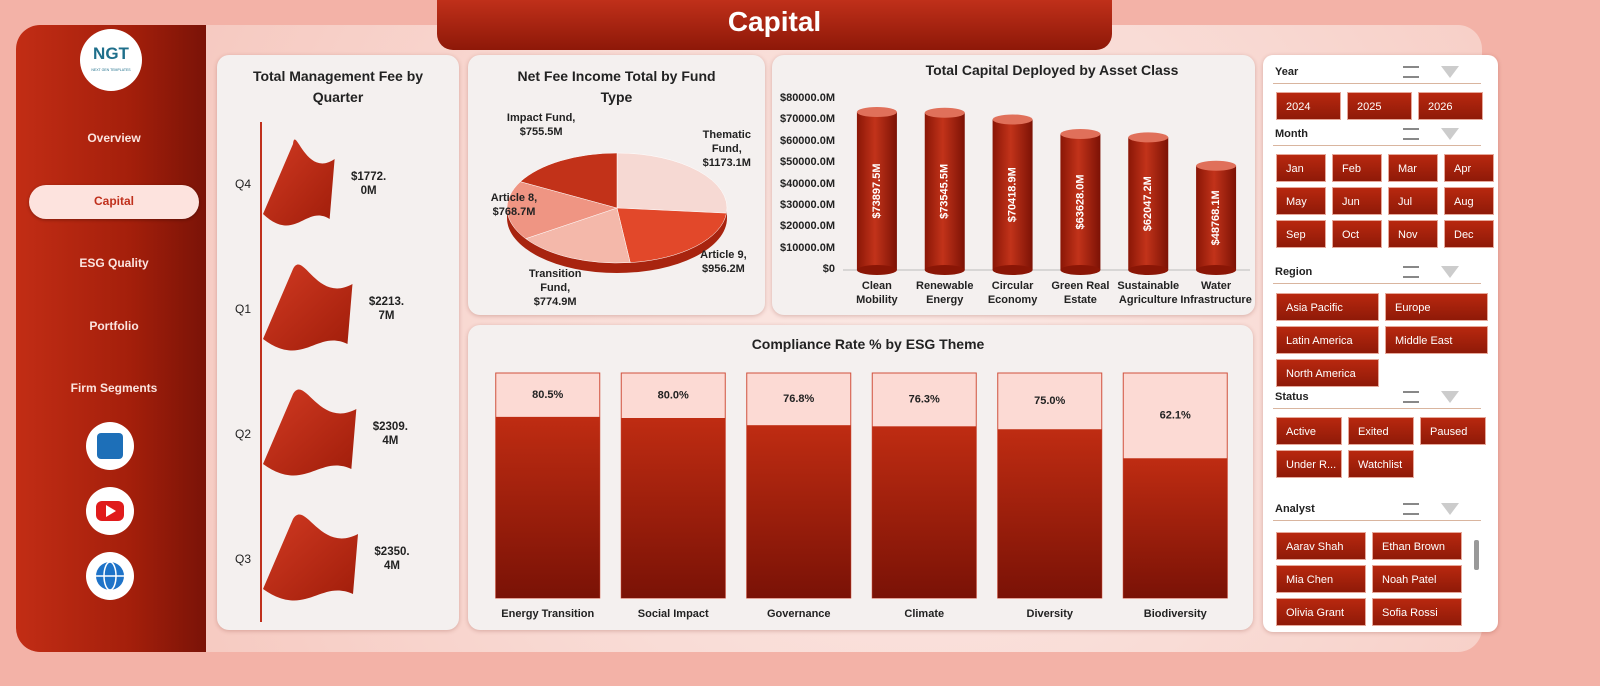  What do you see at coordinates (1321, 612) in the screenshot?
I see `slicer-button: Olivia Grant` at bounding box center [1321, 612].